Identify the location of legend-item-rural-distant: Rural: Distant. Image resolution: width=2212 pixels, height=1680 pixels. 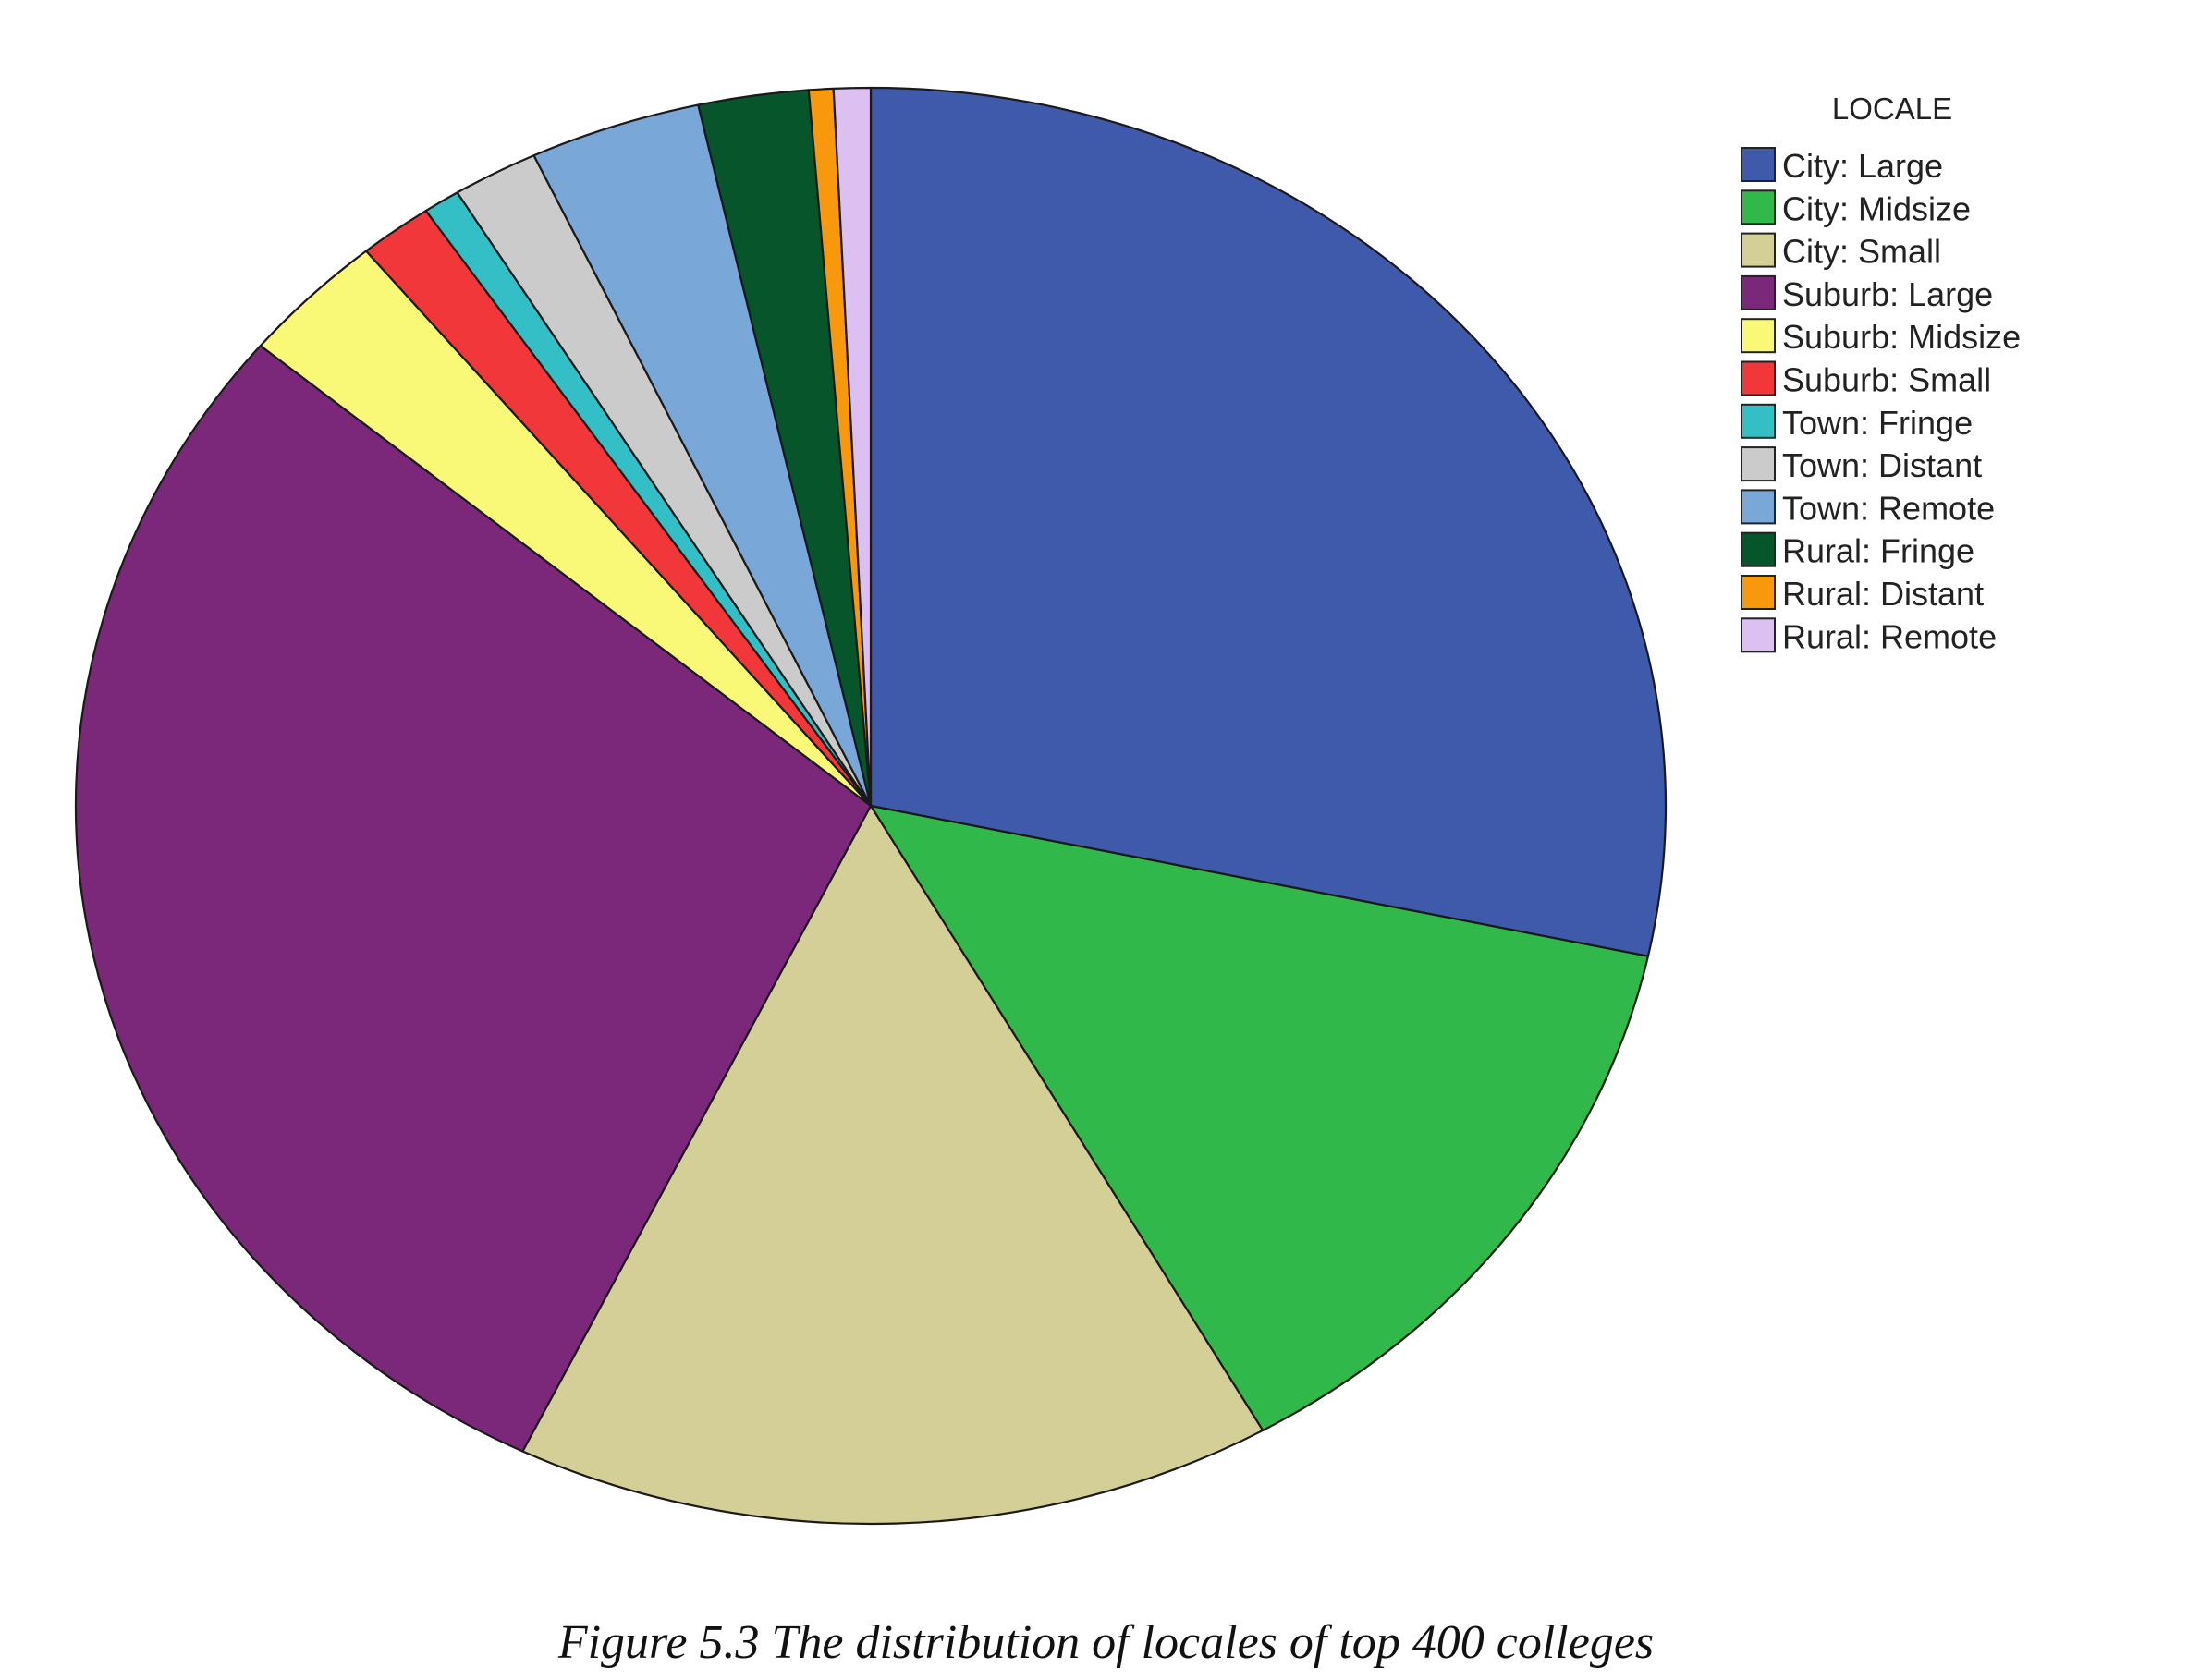
(1862, 594).